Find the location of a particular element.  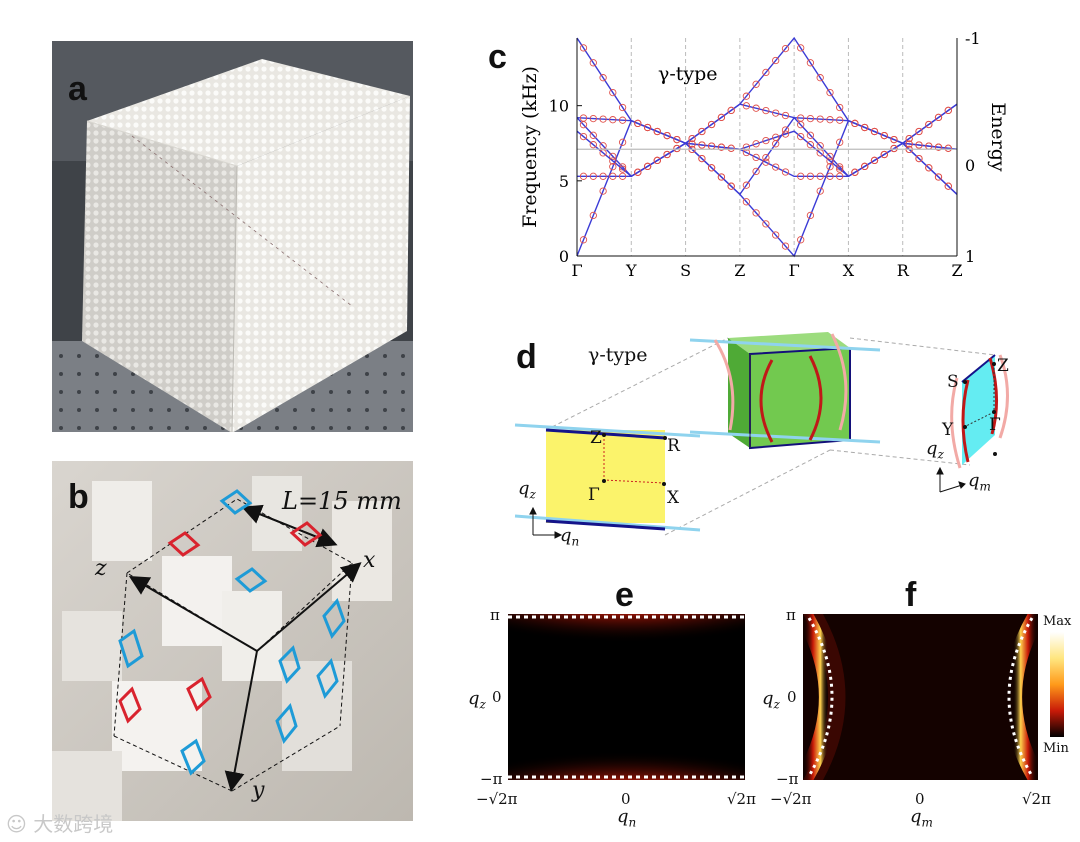

axis-y-label: y is located at coordinates (258, 790).